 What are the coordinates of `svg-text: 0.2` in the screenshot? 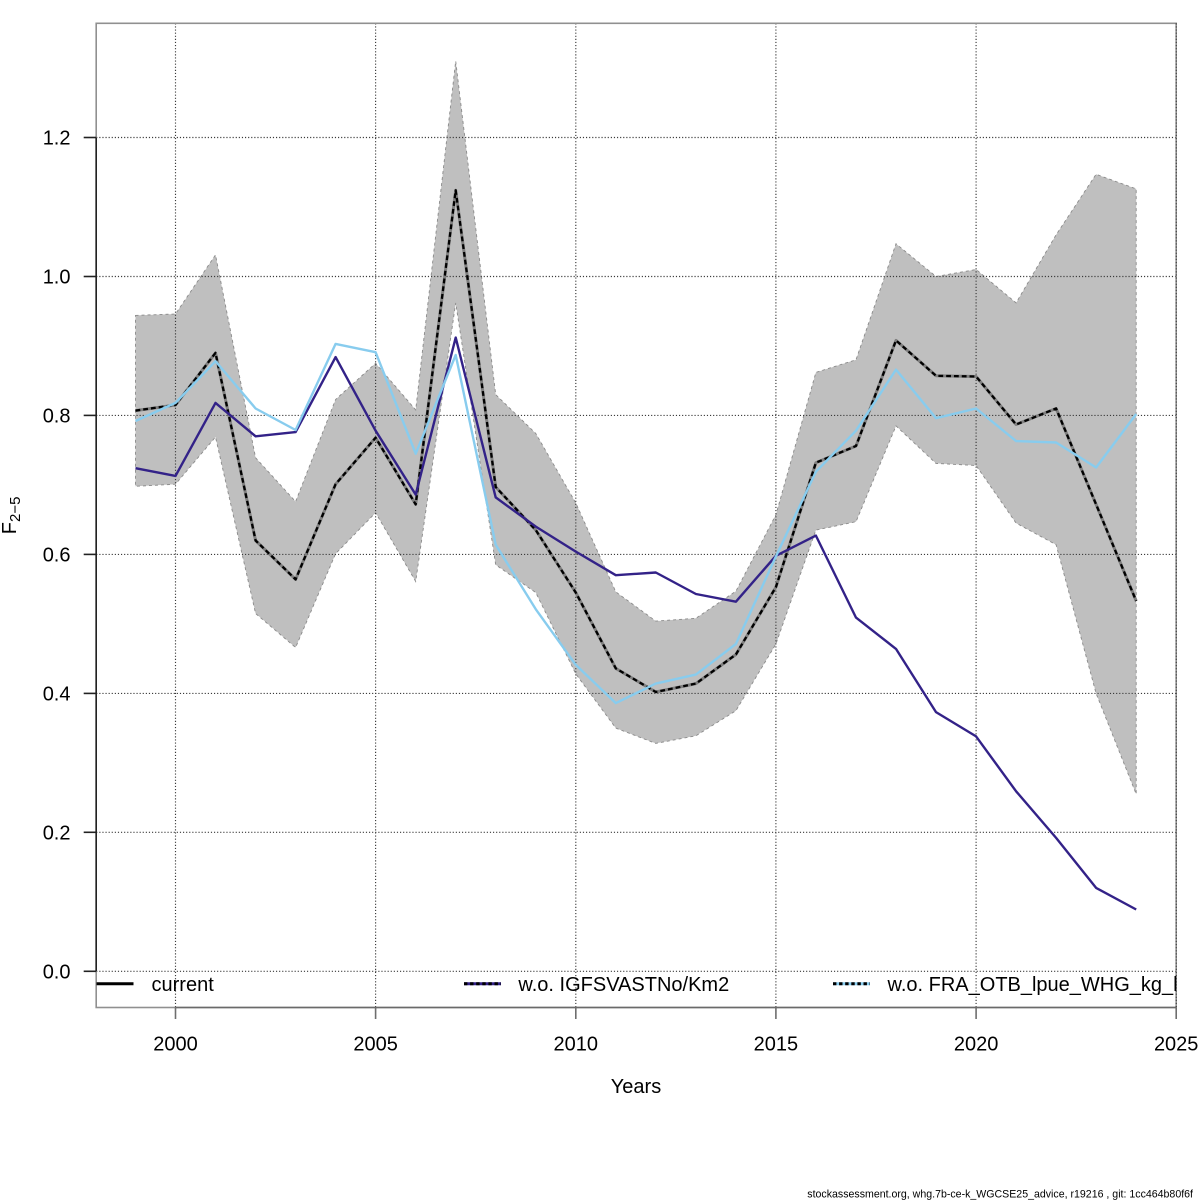 It's located at (57, 833).